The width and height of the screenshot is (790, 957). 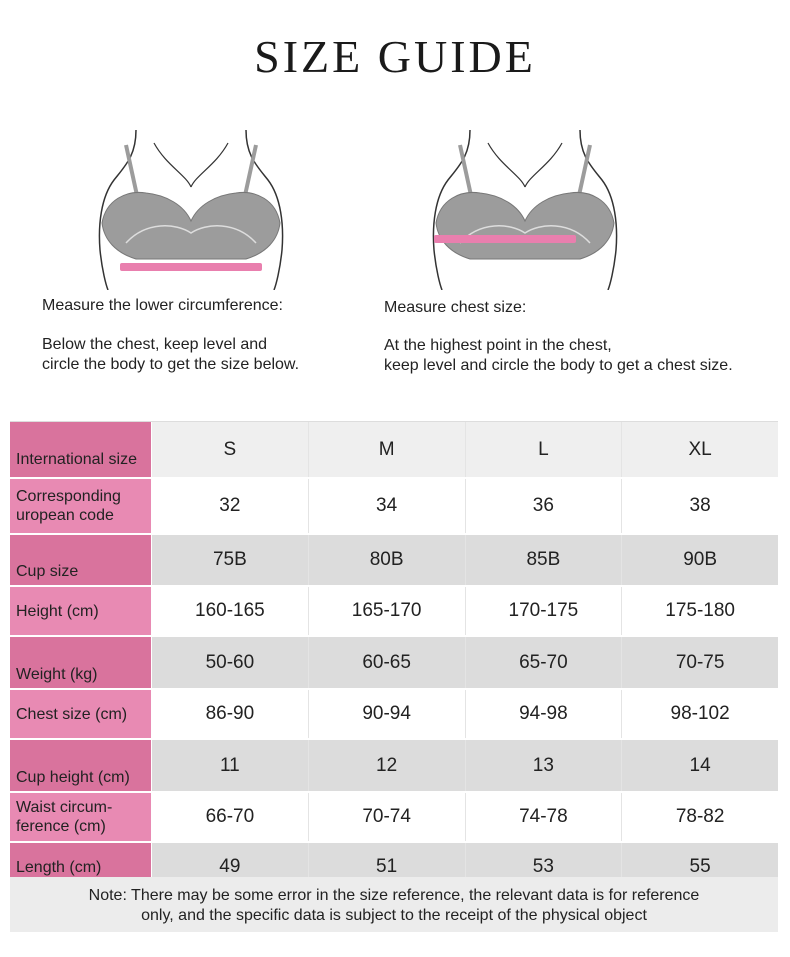 What do you see at coordinates (230, 449) in the screenshot?
I see `table-cell: S` at bounding box center [230, 449].